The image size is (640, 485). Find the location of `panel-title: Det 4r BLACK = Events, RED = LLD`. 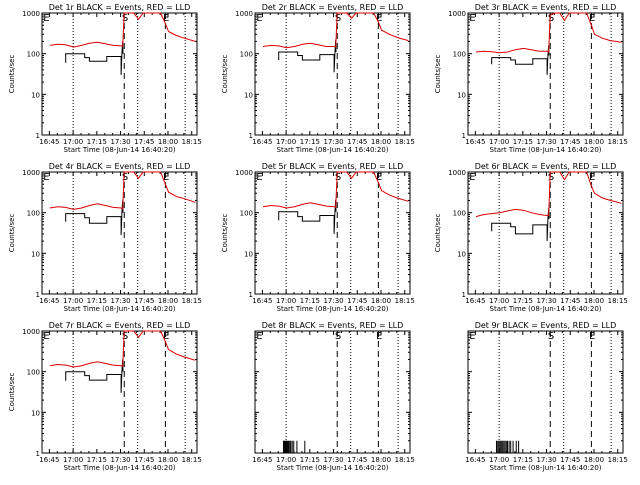

panel-title: Det 4r BLACK = Events, RED = LLD is located at coordinates (120, 166).